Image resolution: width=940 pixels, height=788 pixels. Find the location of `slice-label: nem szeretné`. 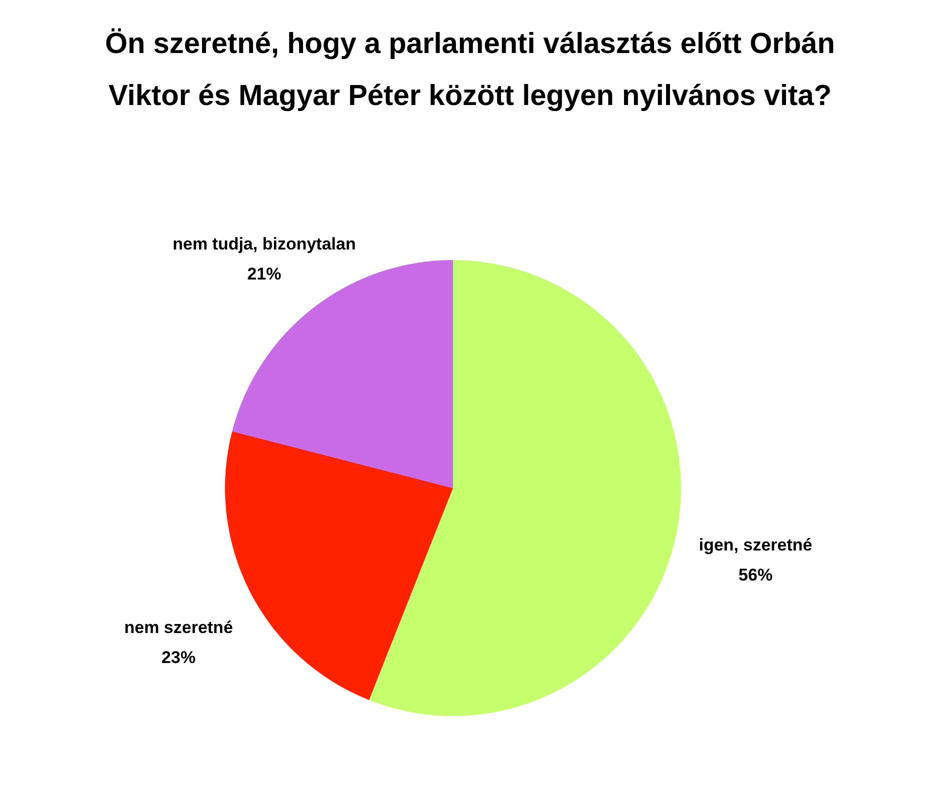

slice-label: nem szeretné is located at coordinates (178, 627).